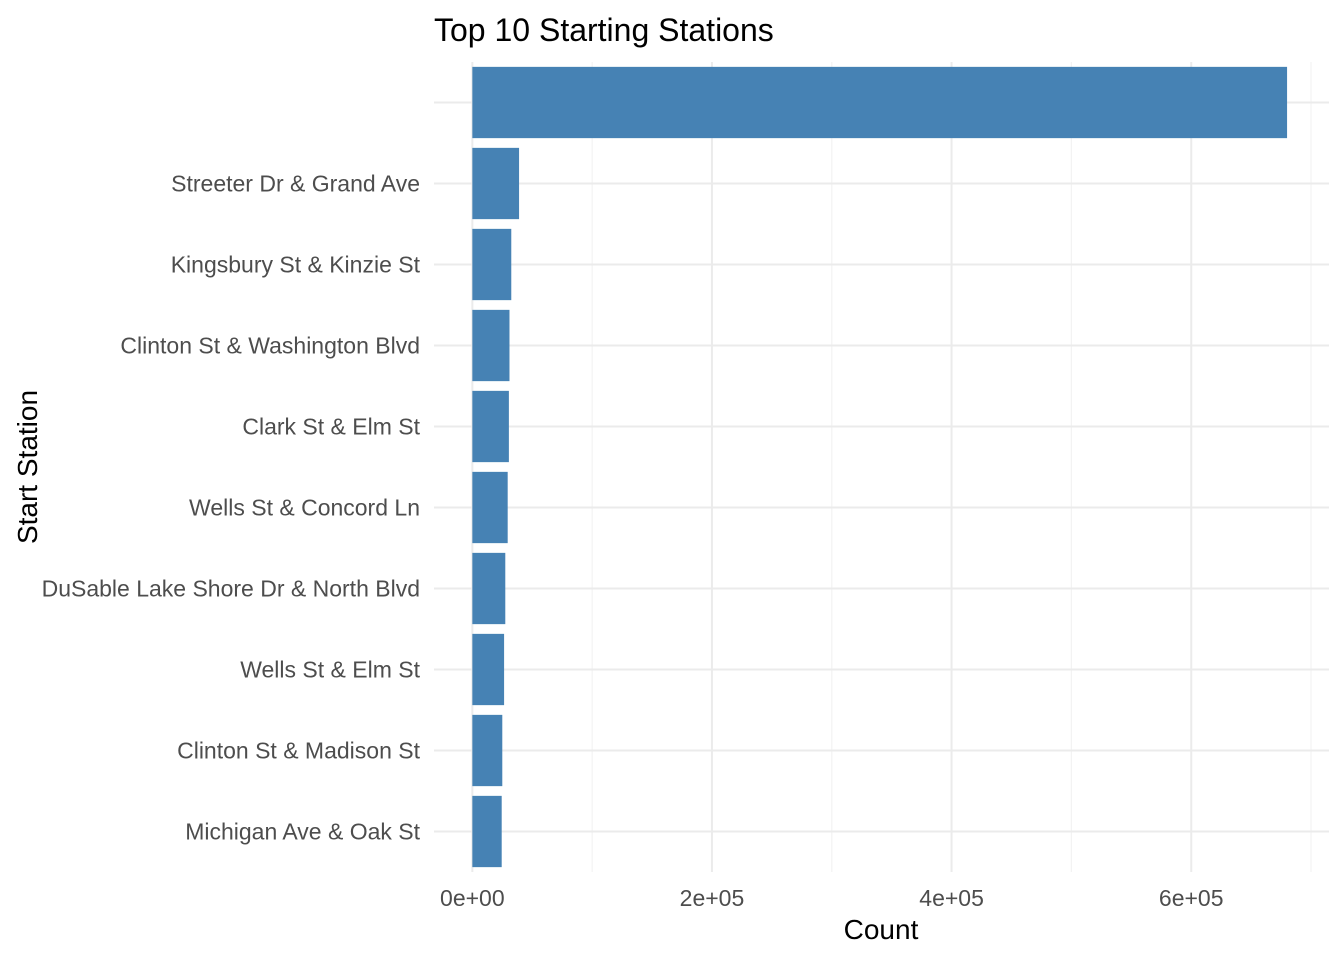 This screenshot has height=965, width=1344. What do you see at coordinates (302, 832) in the screenshot?
I see `y-tick-label: Michigan Ave & Oak St` at bounding box center [302, 832].